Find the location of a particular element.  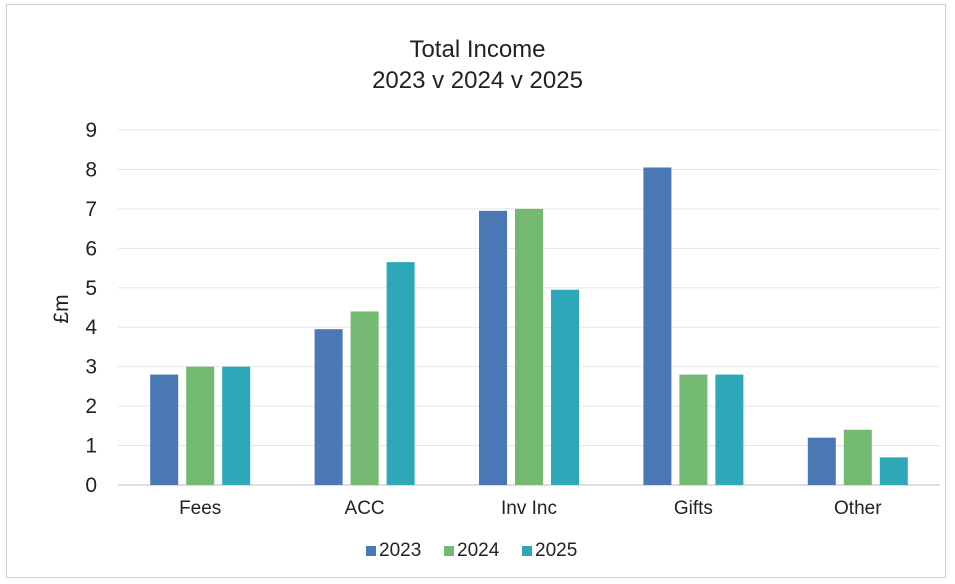

legend-swatch-2024 is located at coordinates (449, 551).